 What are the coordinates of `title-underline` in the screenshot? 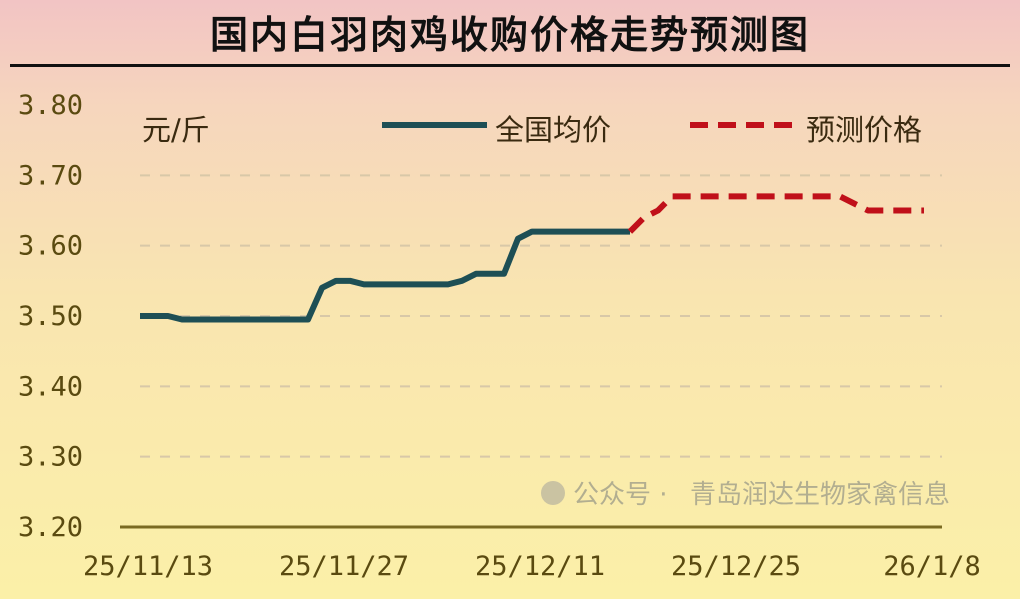 It's located at (510, 65).